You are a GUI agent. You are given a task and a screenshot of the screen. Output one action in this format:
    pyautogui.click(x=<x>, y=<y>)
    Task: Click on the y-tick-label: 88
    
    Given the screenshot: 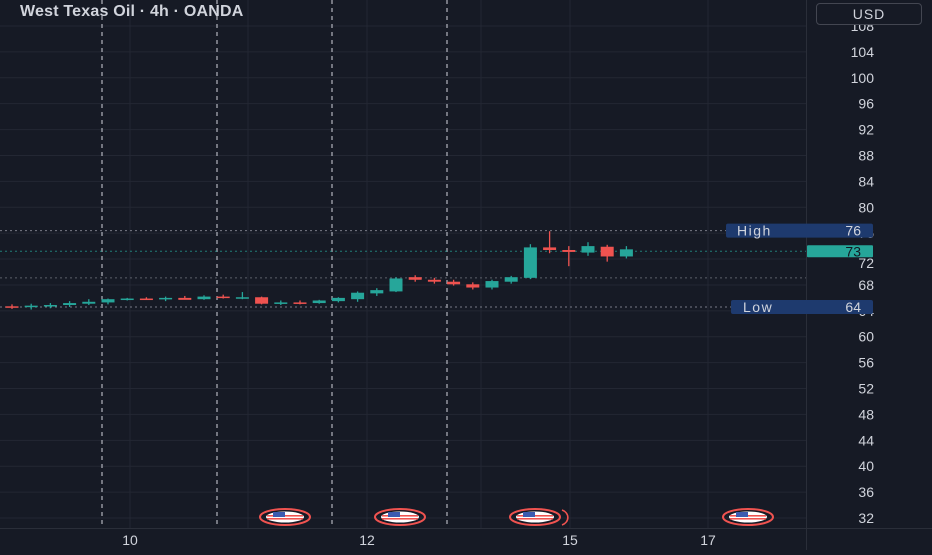 What is the action you would take?
    pyautogui.click(x=866, y=155)
    